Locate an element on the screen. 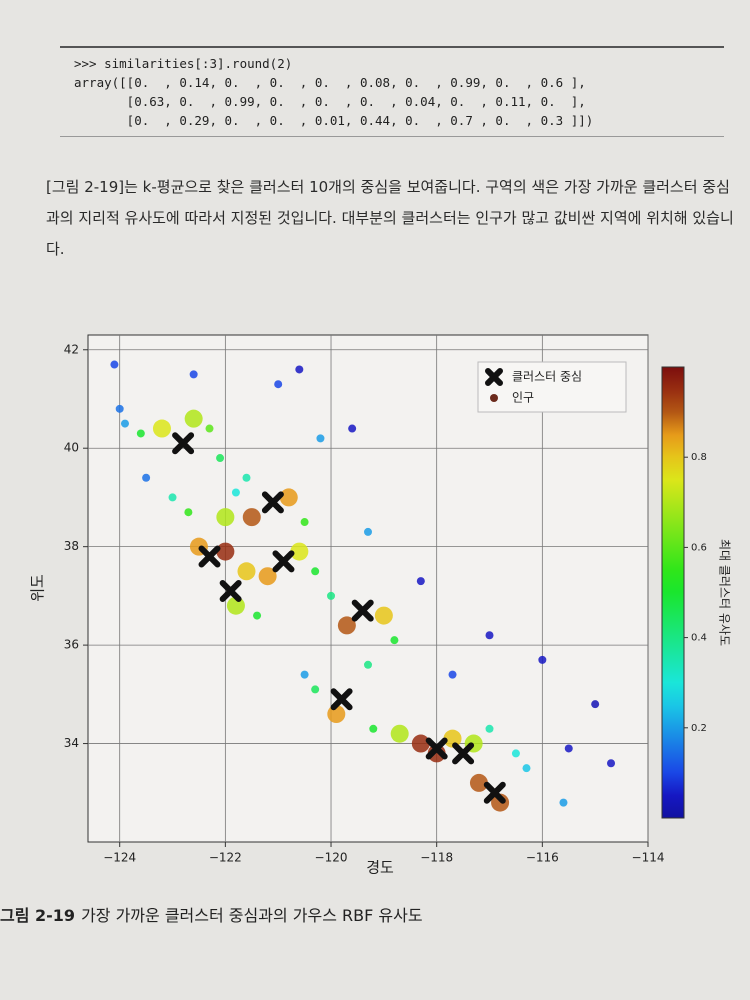 Image resolution: width=750 pixels, height=1000 pixels. x-axis-label: 경도 is located at coordinates (380, 868).